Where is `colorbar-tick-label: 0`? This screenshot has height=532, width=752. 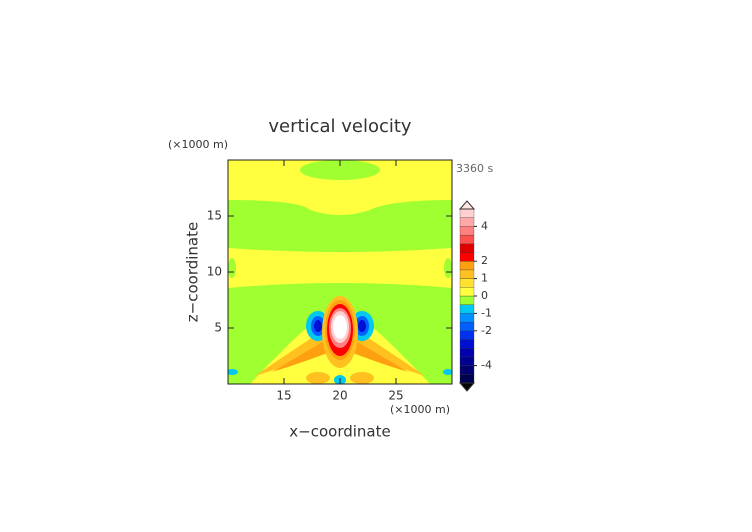 colorbar-tick-label: 0 is located at coordinates (484, 295).